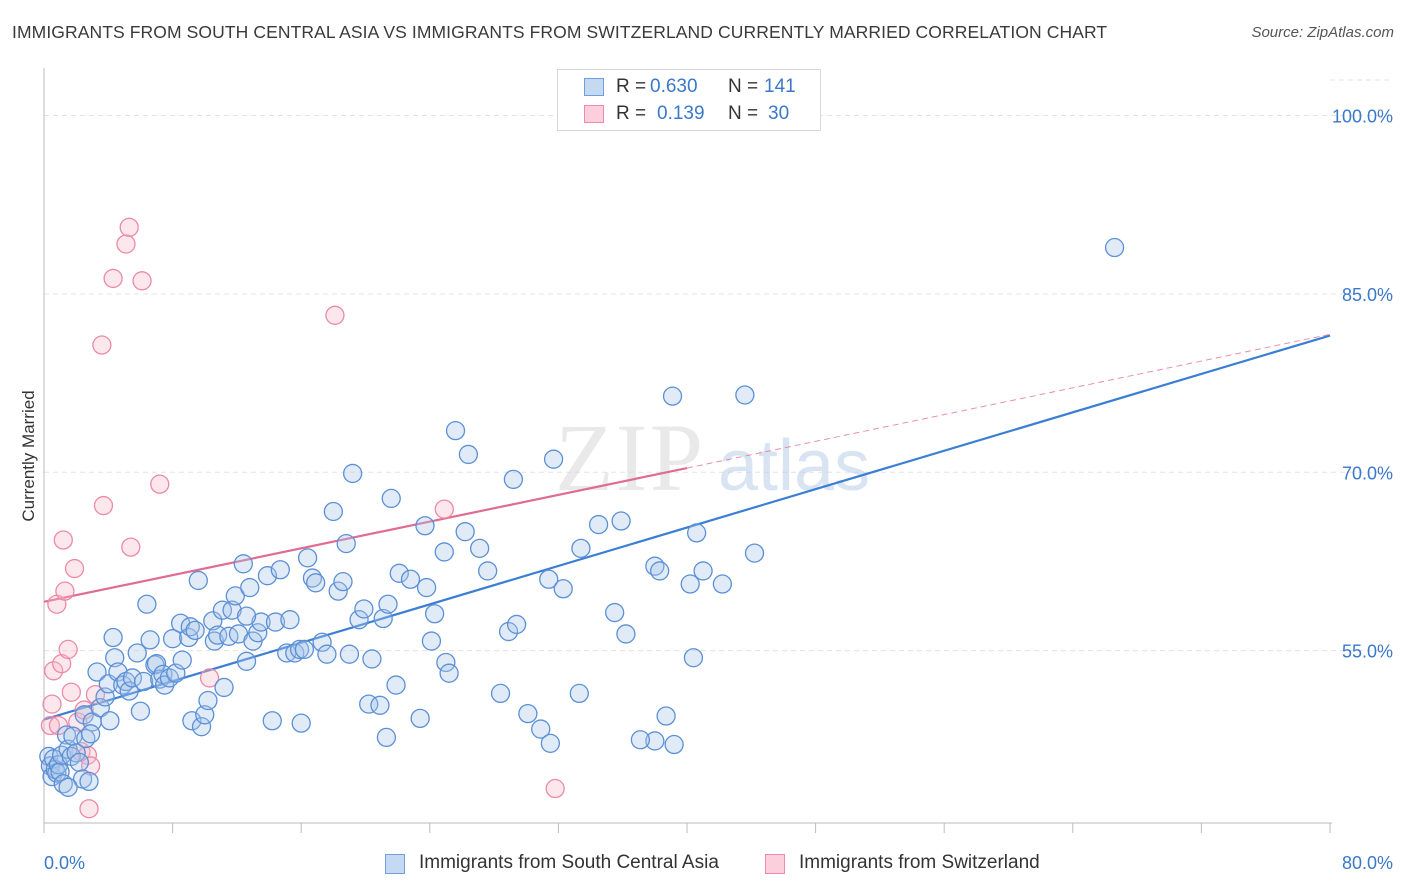 This screenshot has height=892, width=1406. I want to click on y-axis-title: Currently Married, so click(28, 455).